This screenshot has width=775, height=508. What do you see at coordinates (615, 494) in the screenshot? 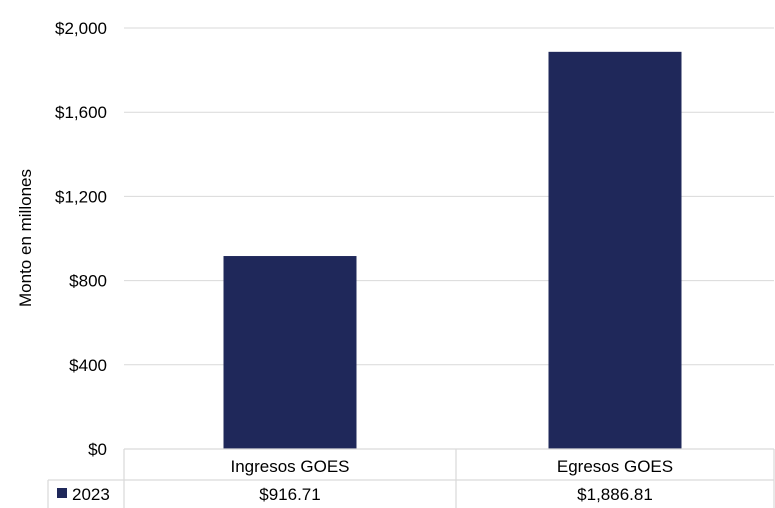
I see `data-table-value: $1,886.81` at bounding box center [615, 494].